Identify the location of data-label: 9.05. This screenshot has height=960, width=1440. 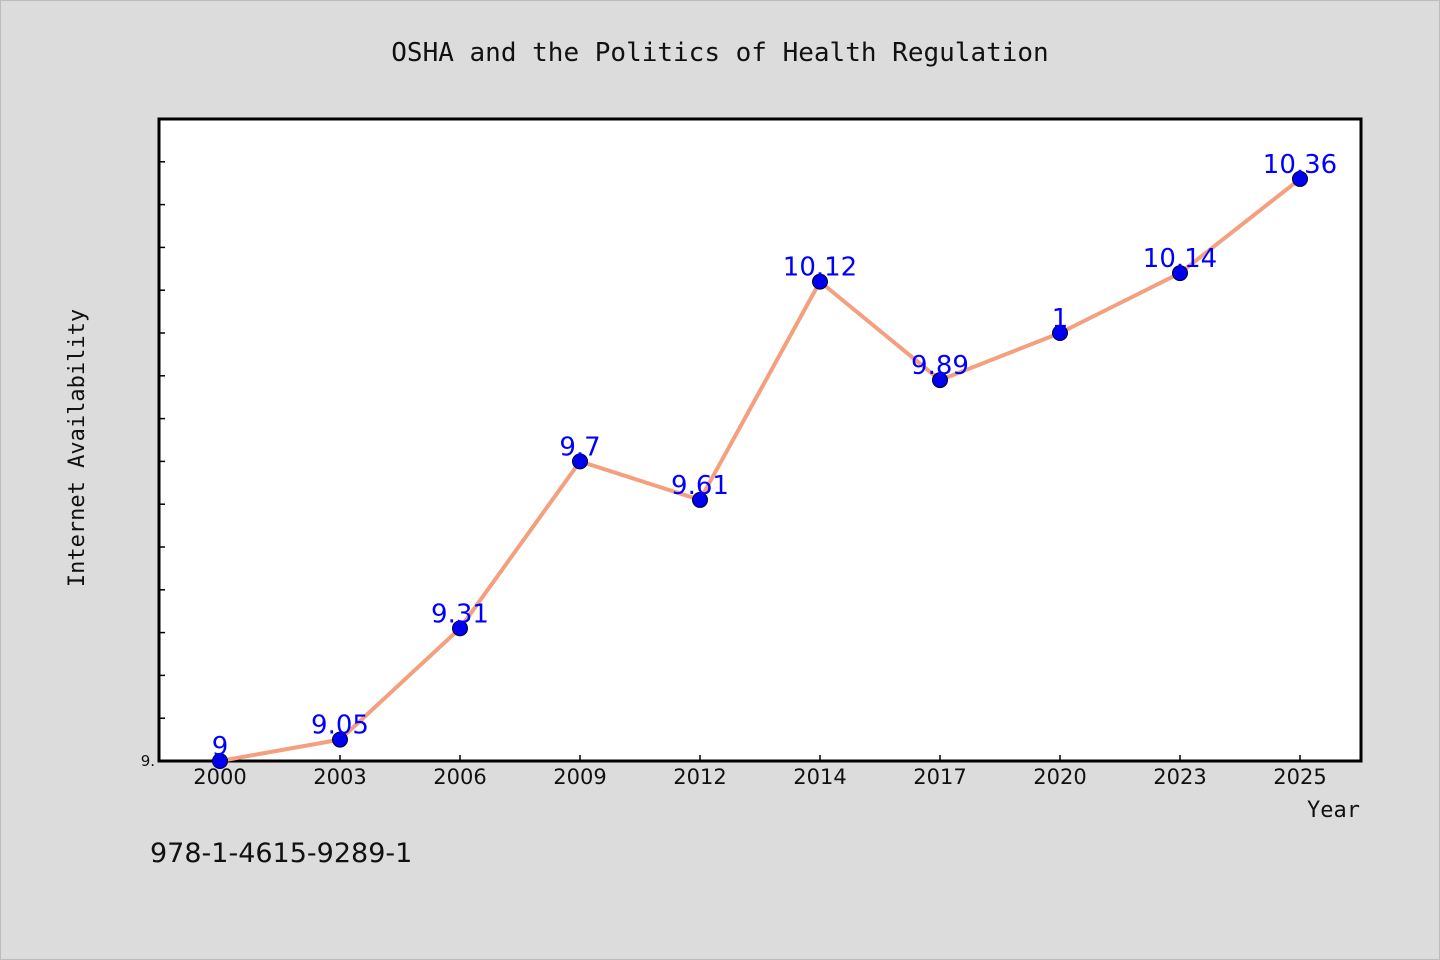
(340, 726).